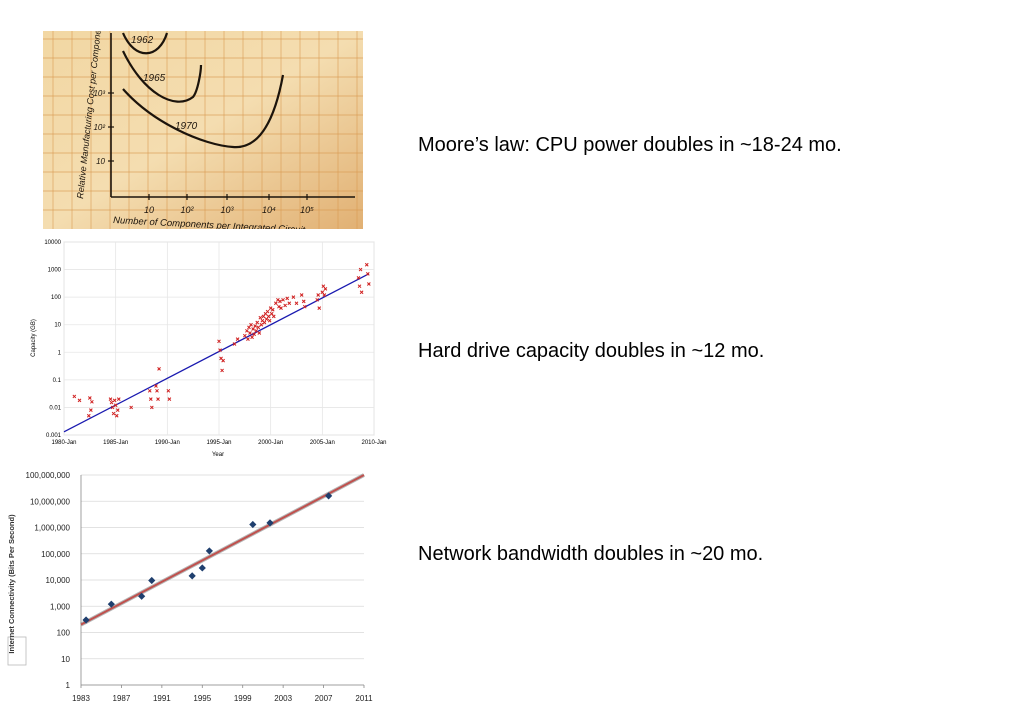 The image size is (1023, 708). What do you see at coordinates (55, 271) in the screenshot?
I see `y-tick-label: 1000` at bounding box center [55, 271].